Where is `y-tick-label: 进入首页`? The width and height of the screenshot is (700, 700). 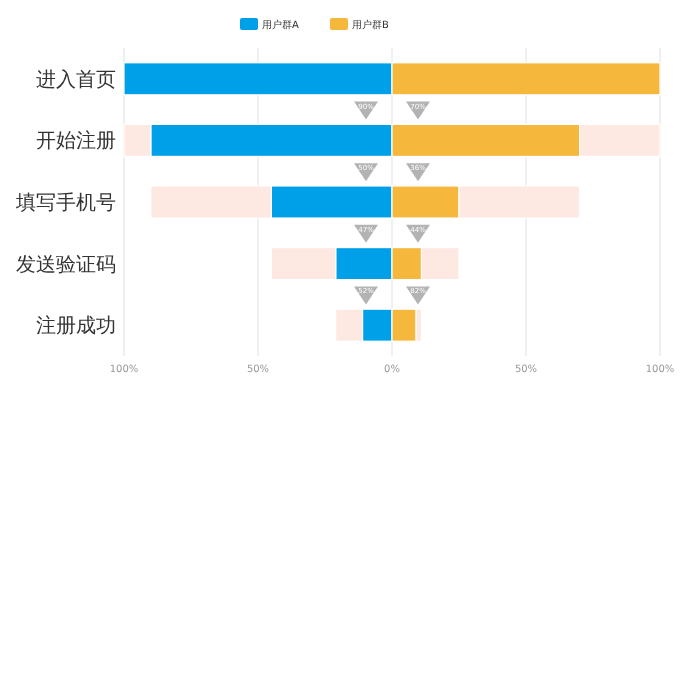
y-tick-label: 进入首页 is located at coordinates (76, 79).